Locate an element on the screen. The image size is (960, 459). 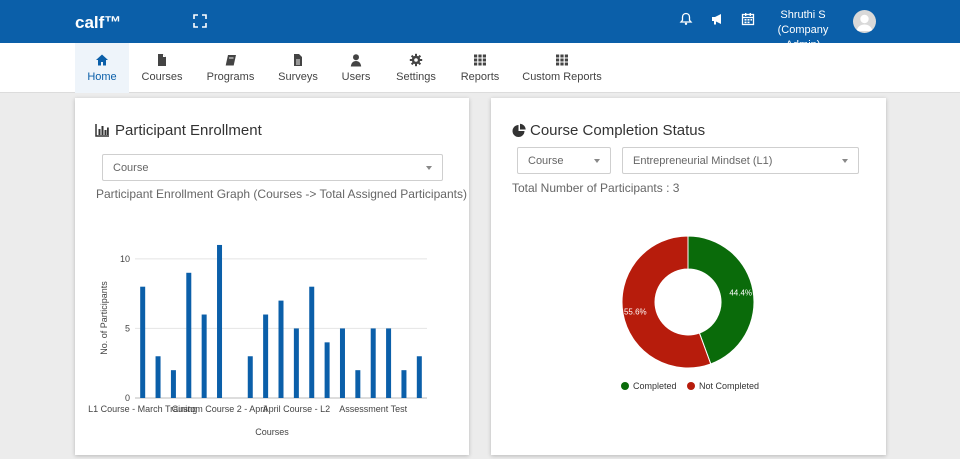
nav-item-courses: Courses is located at coordinates (162, 68).